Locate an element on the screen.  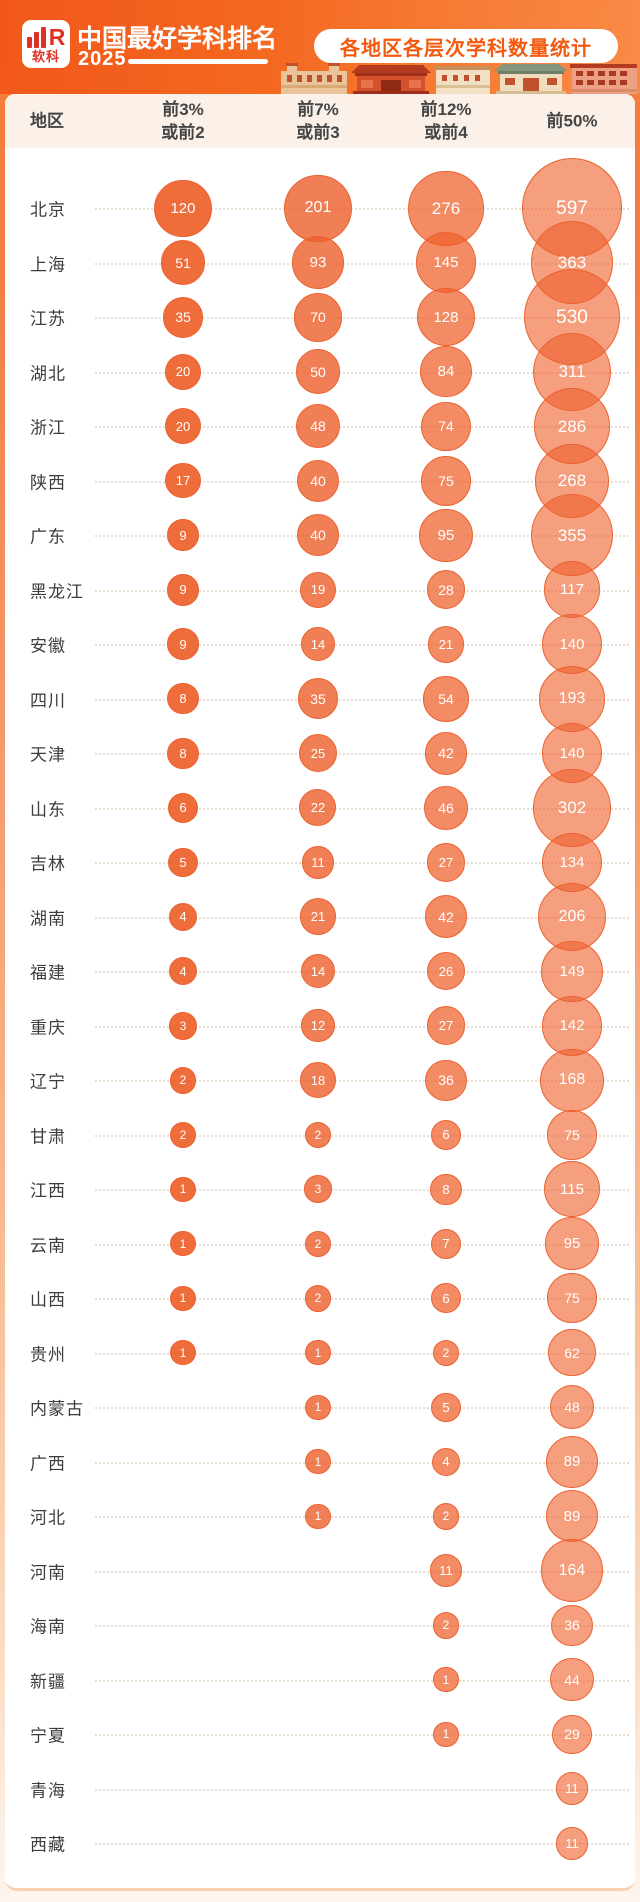
bubble-value: 206 is located at coordinates (572, 916).